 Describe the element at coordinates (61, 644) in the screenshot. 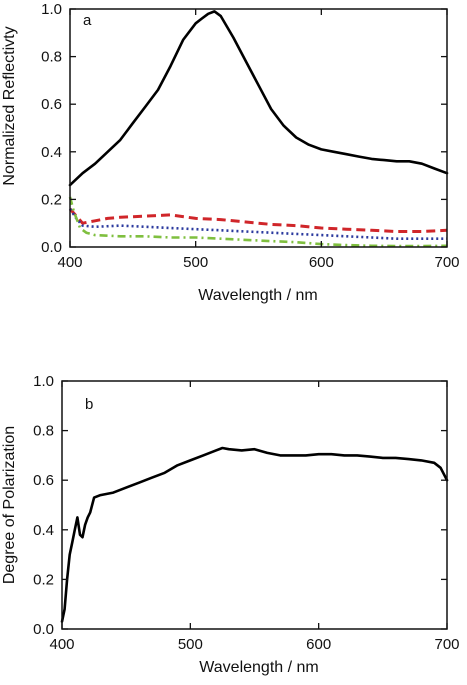

I see `panel-b-x-tick-label: 400` at that location.